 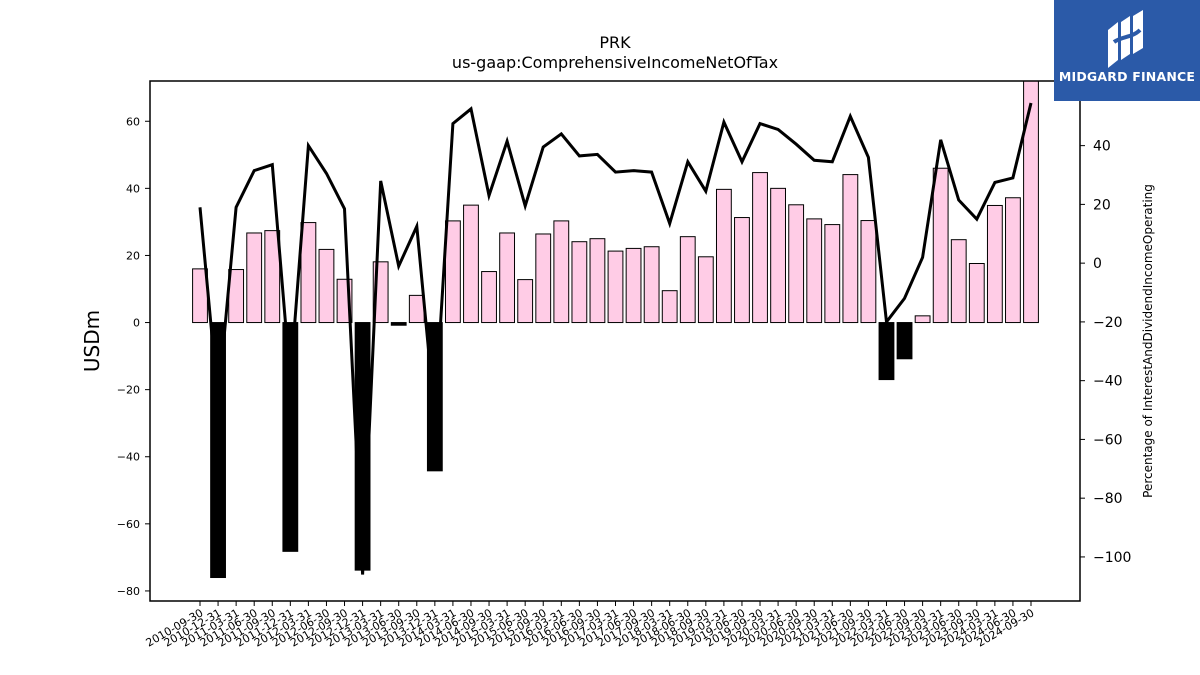 What do you see at coordinates (133, 255) in the screenshot?
I see `y-tick-label-left: 20` at bounding box center [133, 255].